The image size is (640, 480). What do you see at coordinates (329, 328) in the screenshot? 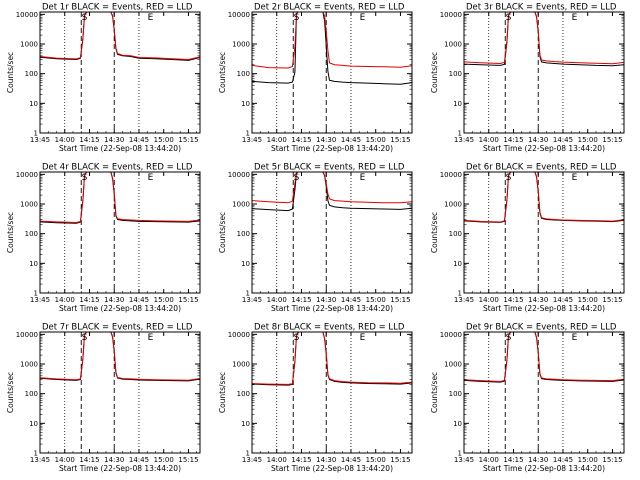
I see `panel-title: Det 8r BLACK = Events, RED = LLD` at bounding box center [329, 328].